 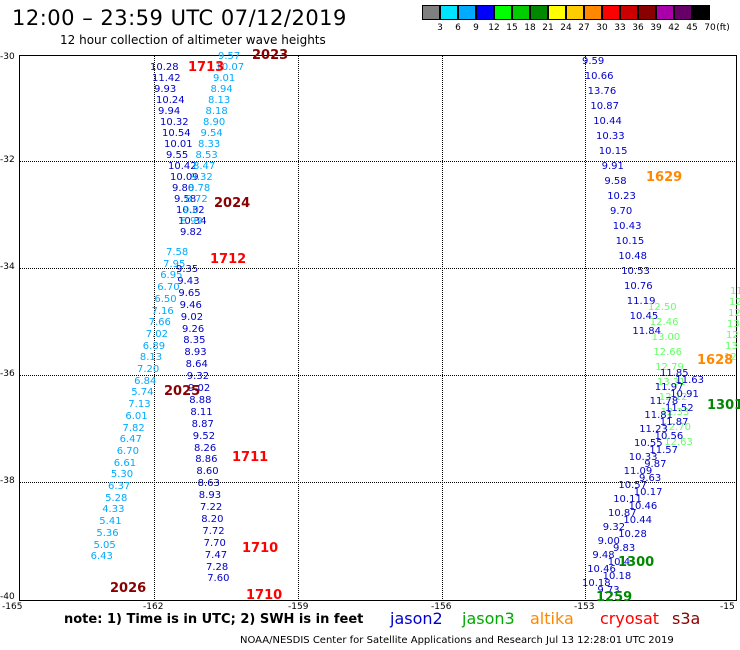 What do you see at coordinates (202, 424) in the screenshot?
I see `wave-height-value: 8.87` at bounding box center [202, 424].